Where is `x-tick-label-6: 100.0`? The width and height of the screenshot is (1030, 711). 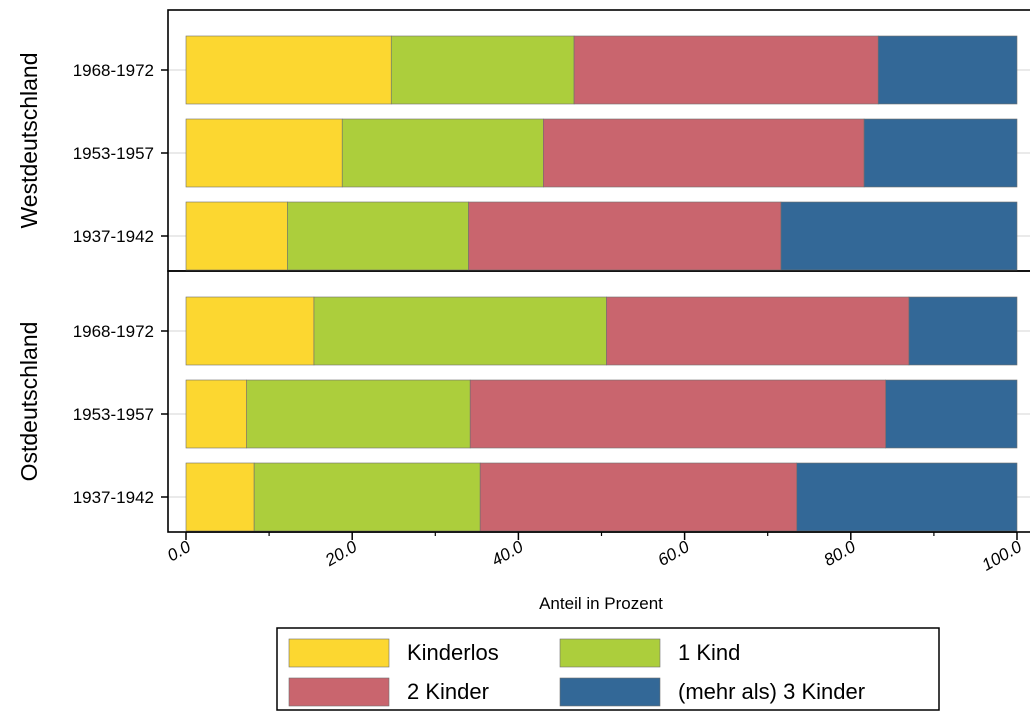
x-tick-label-6: 100.0 is located at coordinates (1002, 556).